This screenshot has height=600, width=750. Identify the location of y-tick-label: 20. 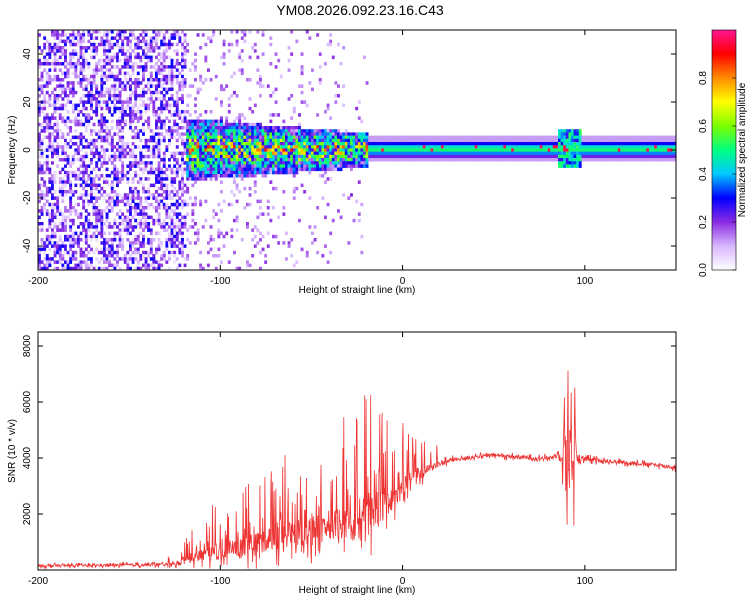
(27, 102).